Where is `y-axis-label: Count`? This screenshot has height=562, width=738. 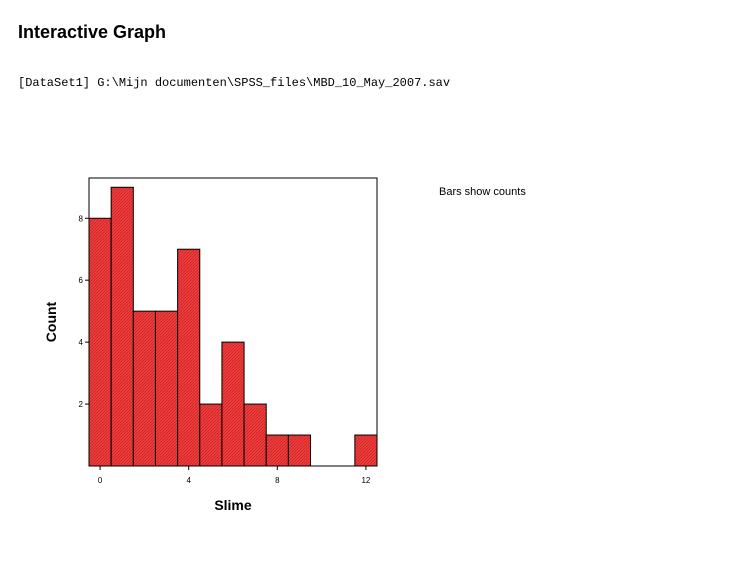
y-axis-label: Count is located at coordinates (51, 321).